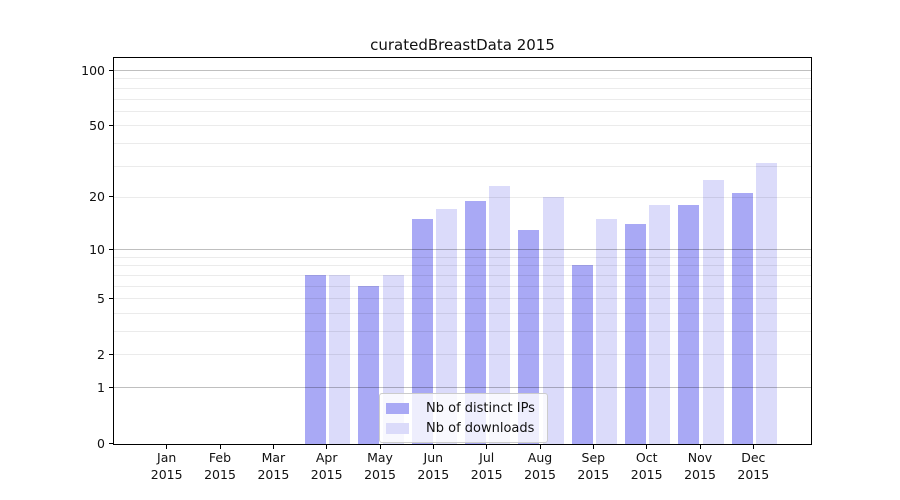  I want to click on x-tick-mark-mar, so click(273, 446).